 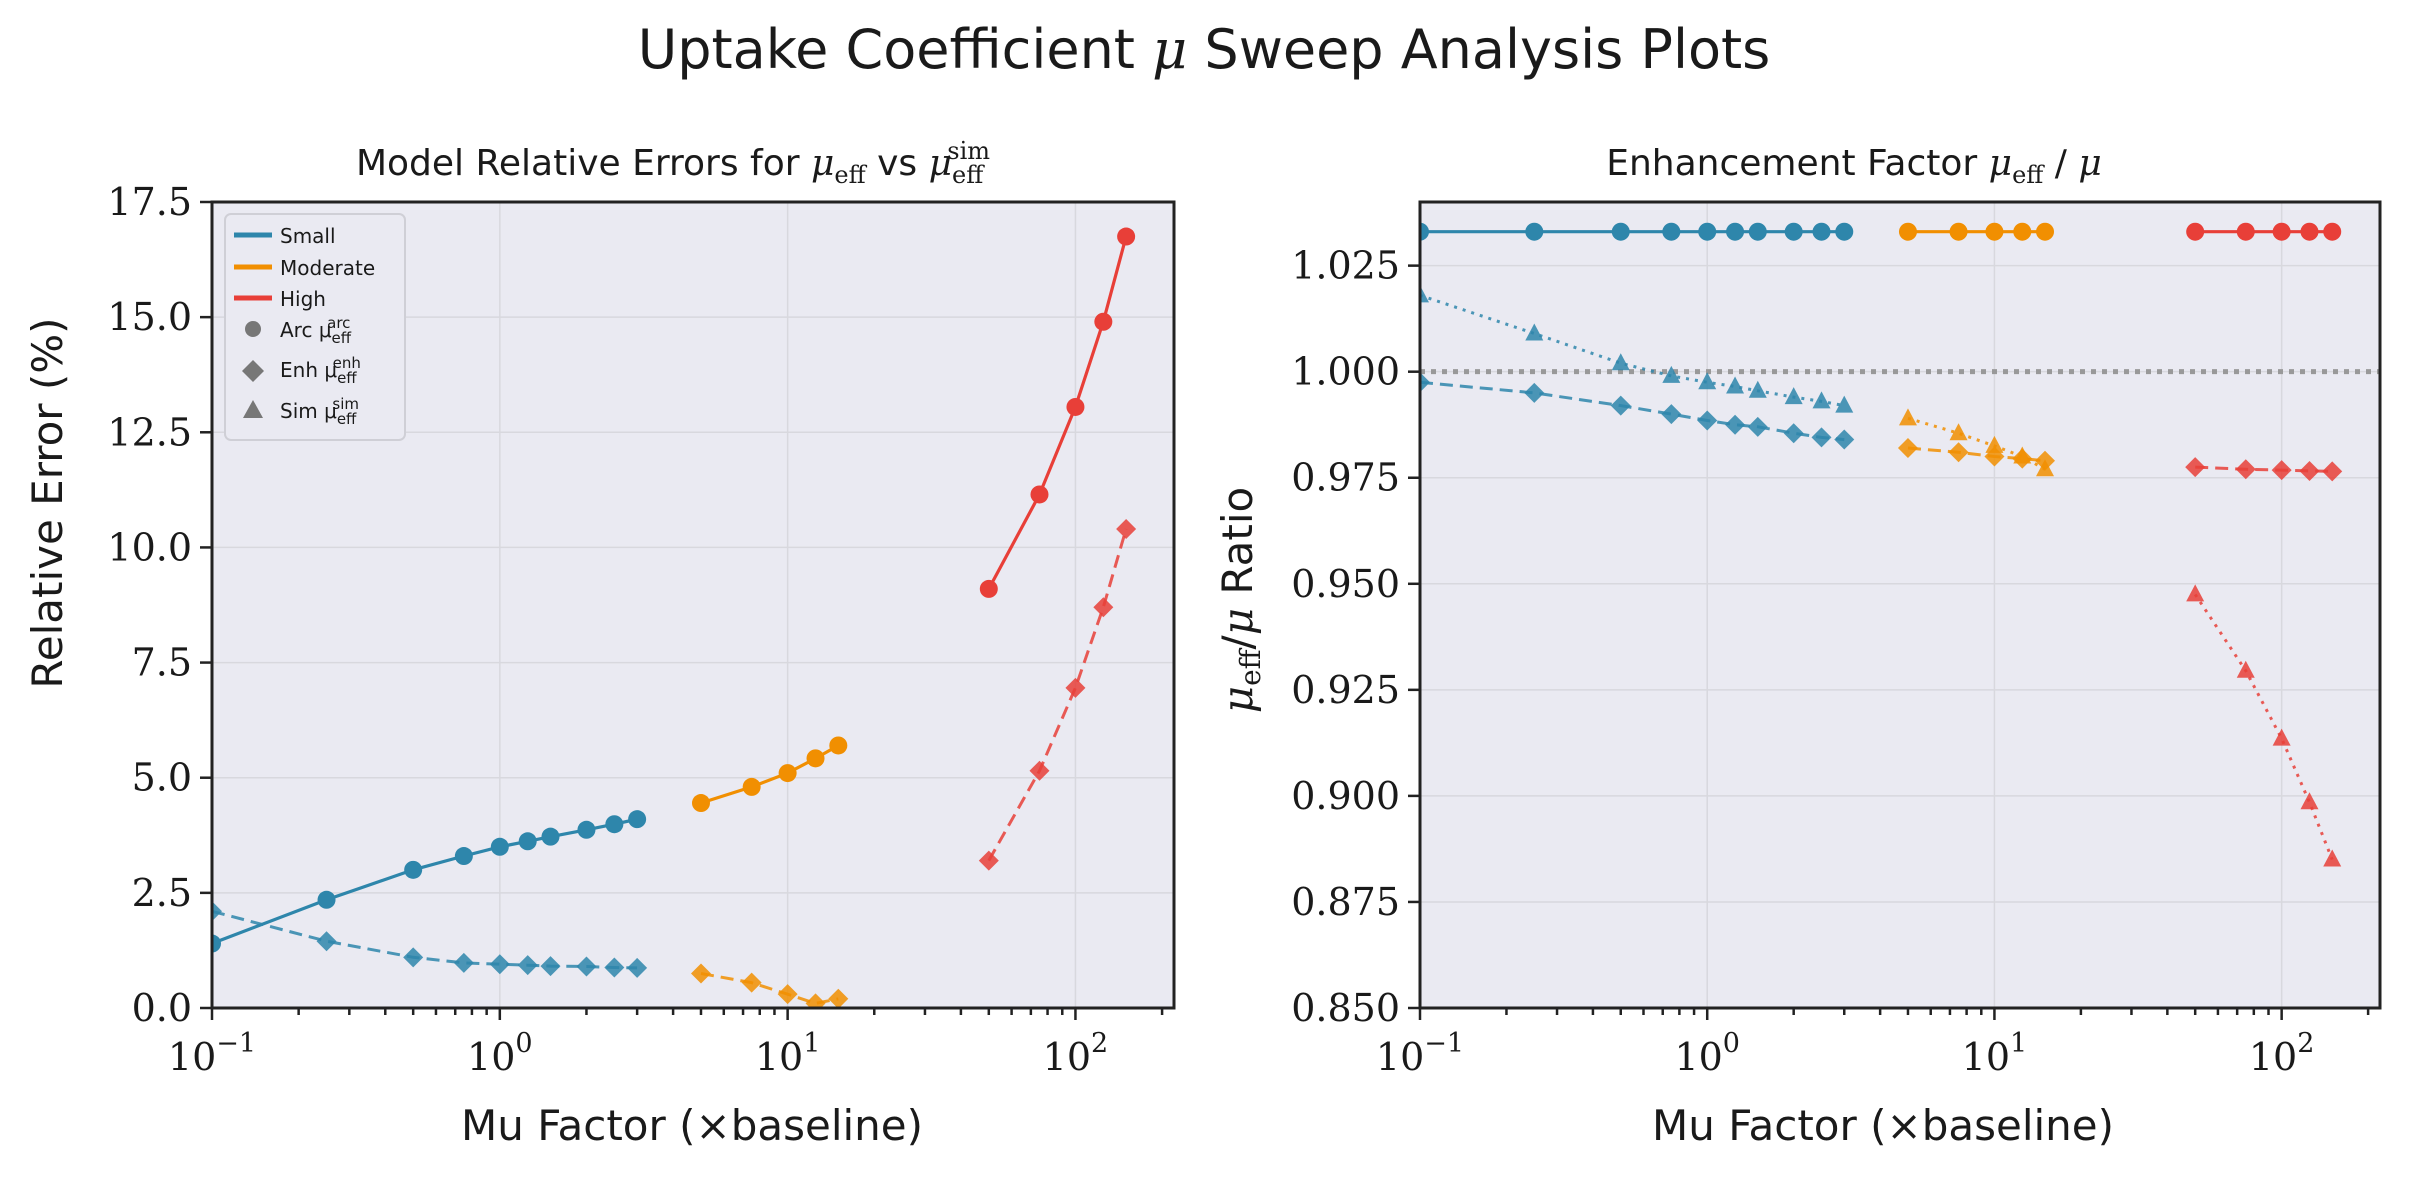 What do you see at coordinates (212, 1053) in the screenshot?
I see `x-tick-label: 10⁻¹` at bounding box center [212, 1053].